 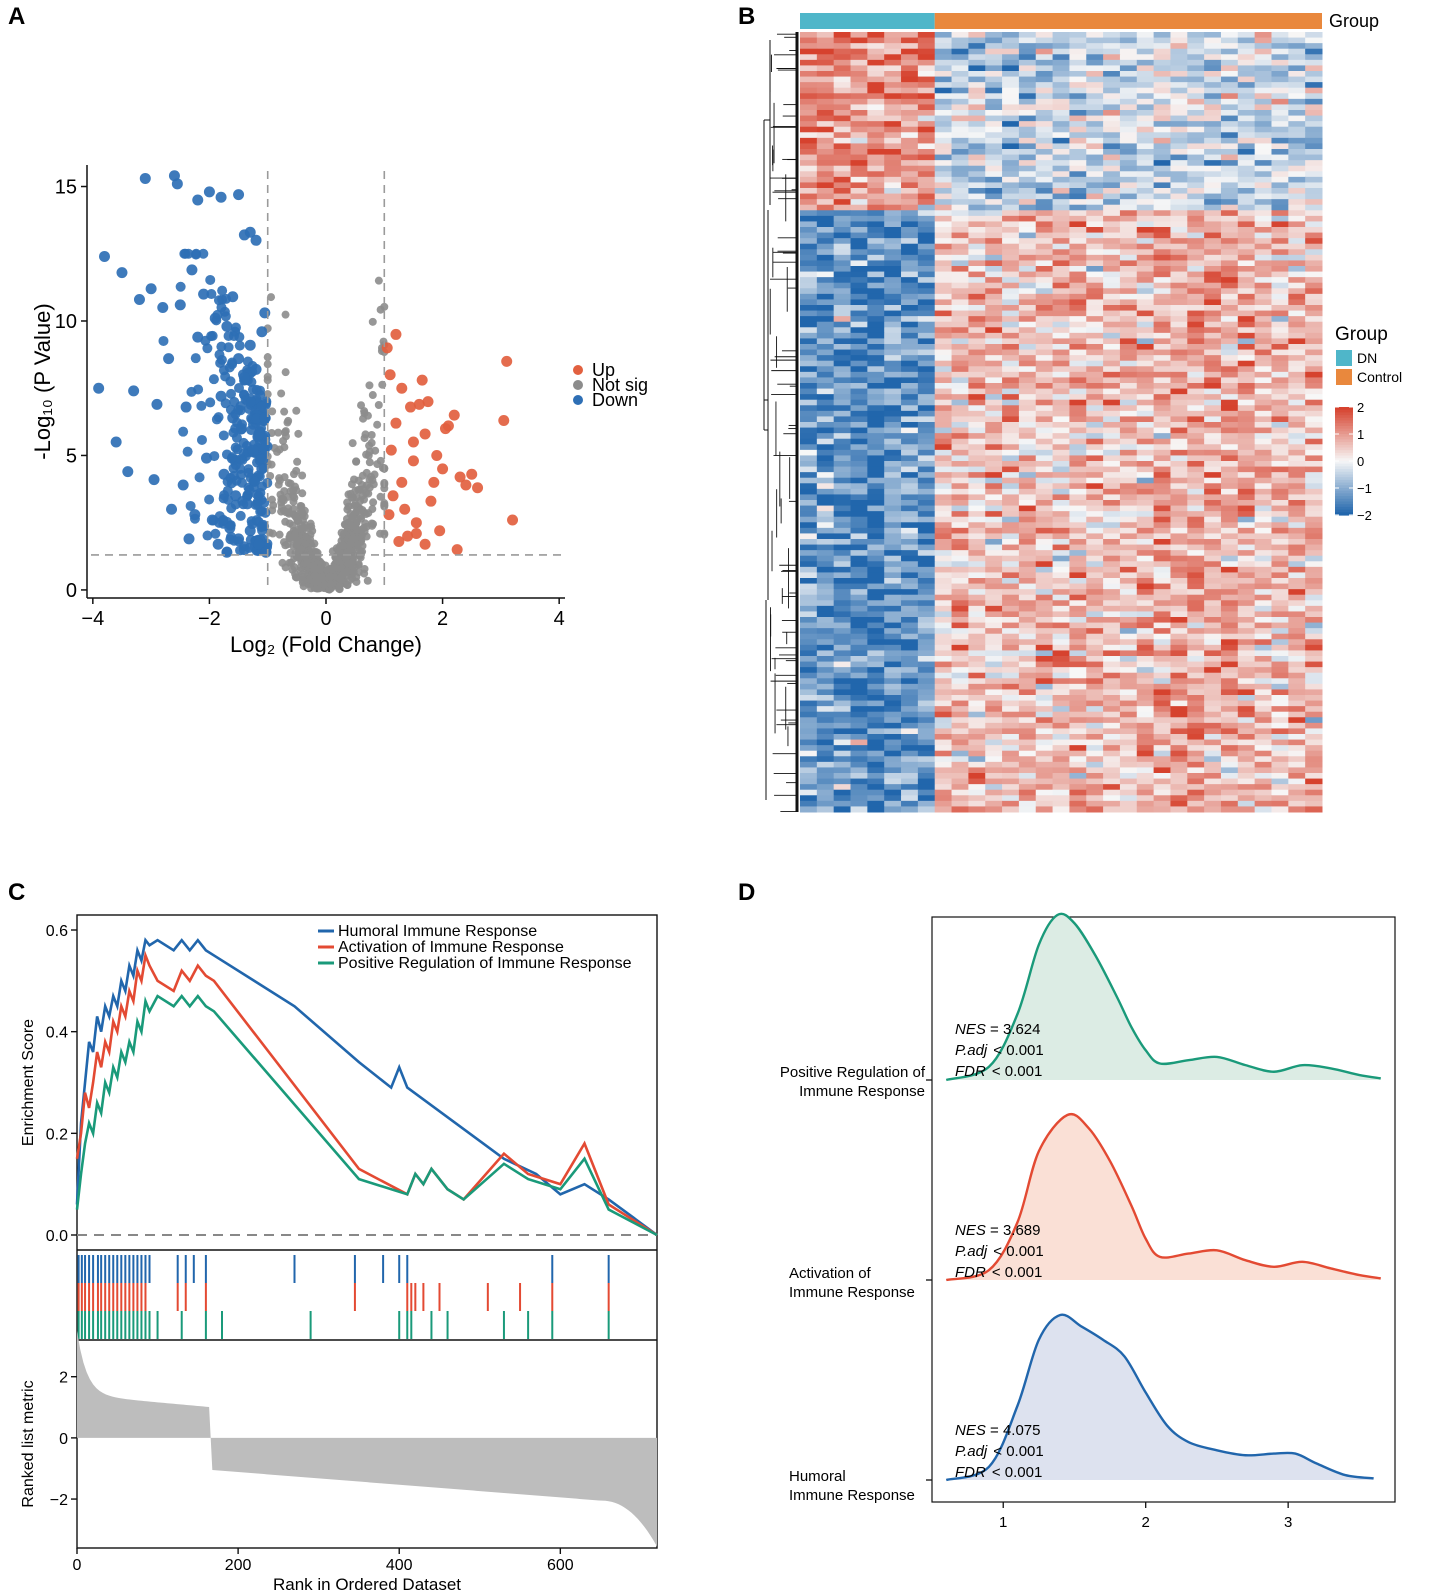 I want to click on up-point, so click(x=389, y=515).